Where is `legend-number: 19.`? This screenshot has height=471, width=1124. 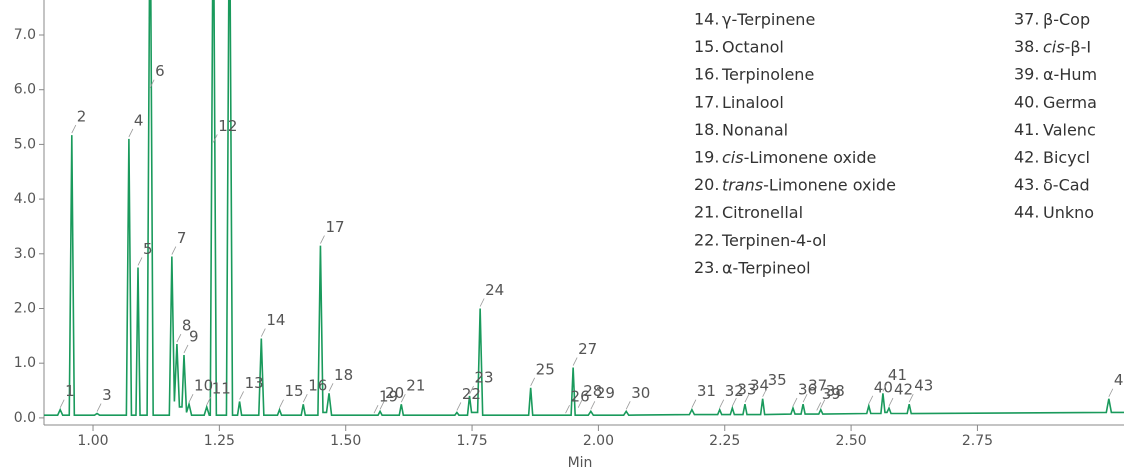 legend-number: 19. is located at coordinates (706, 157).